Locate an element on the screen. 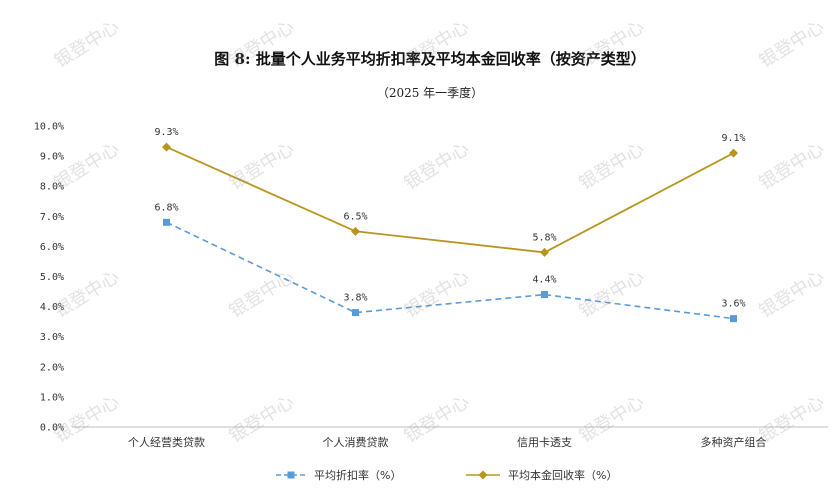  legend-item: 平均折扣率（%） is located at coordinates (338, 475).